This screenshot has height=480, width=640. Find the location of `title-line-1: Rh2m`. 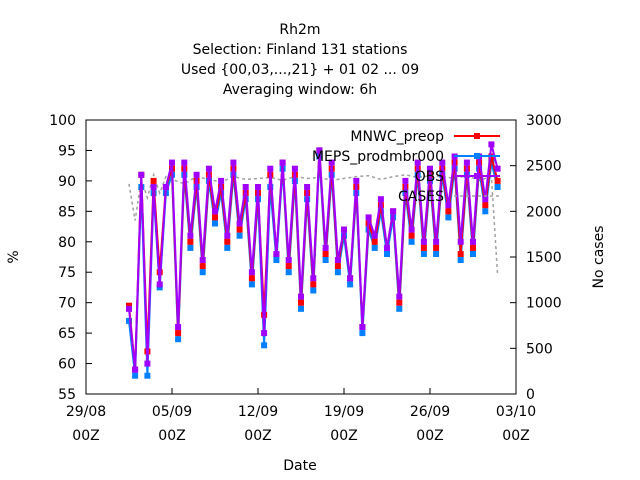

title-line-1: Rh2m is located at coordinates (299, 30).